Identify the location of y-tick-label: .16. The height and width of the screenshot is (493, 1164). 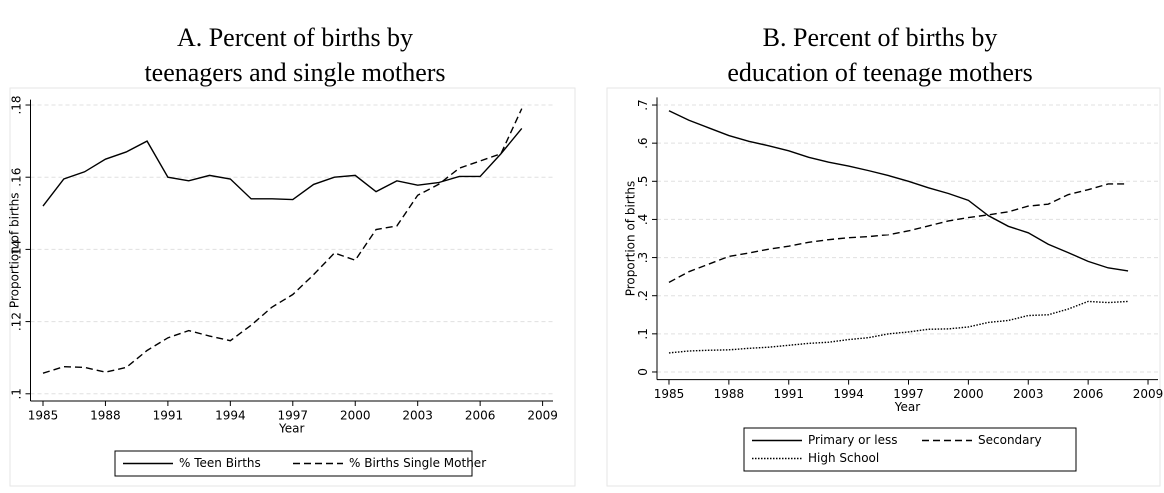
(17, 177).